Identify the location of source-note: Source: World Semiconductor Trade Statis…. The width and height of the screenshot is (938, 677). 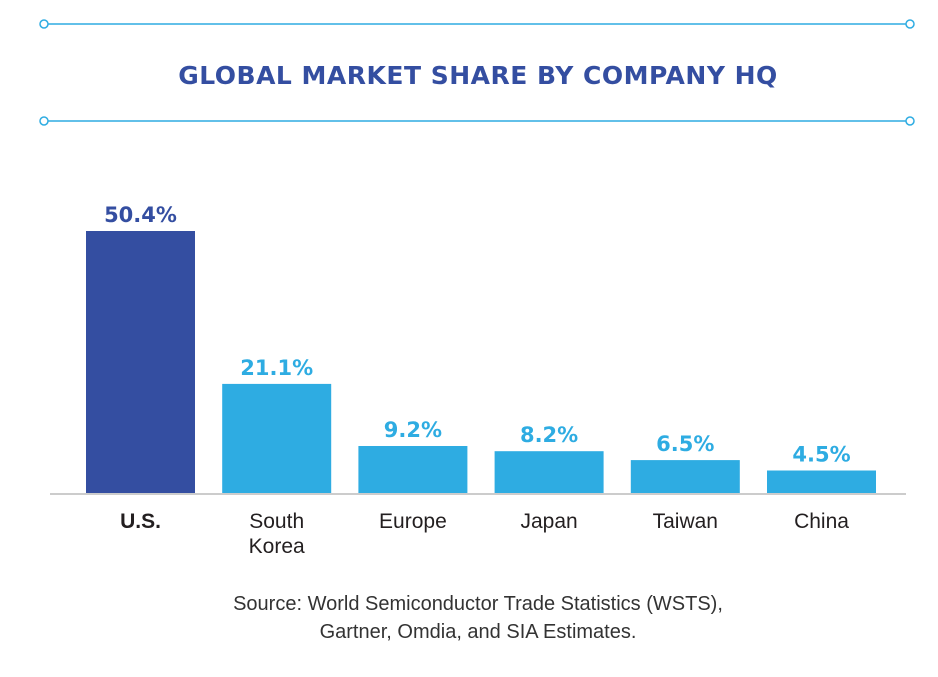
(478, 618).